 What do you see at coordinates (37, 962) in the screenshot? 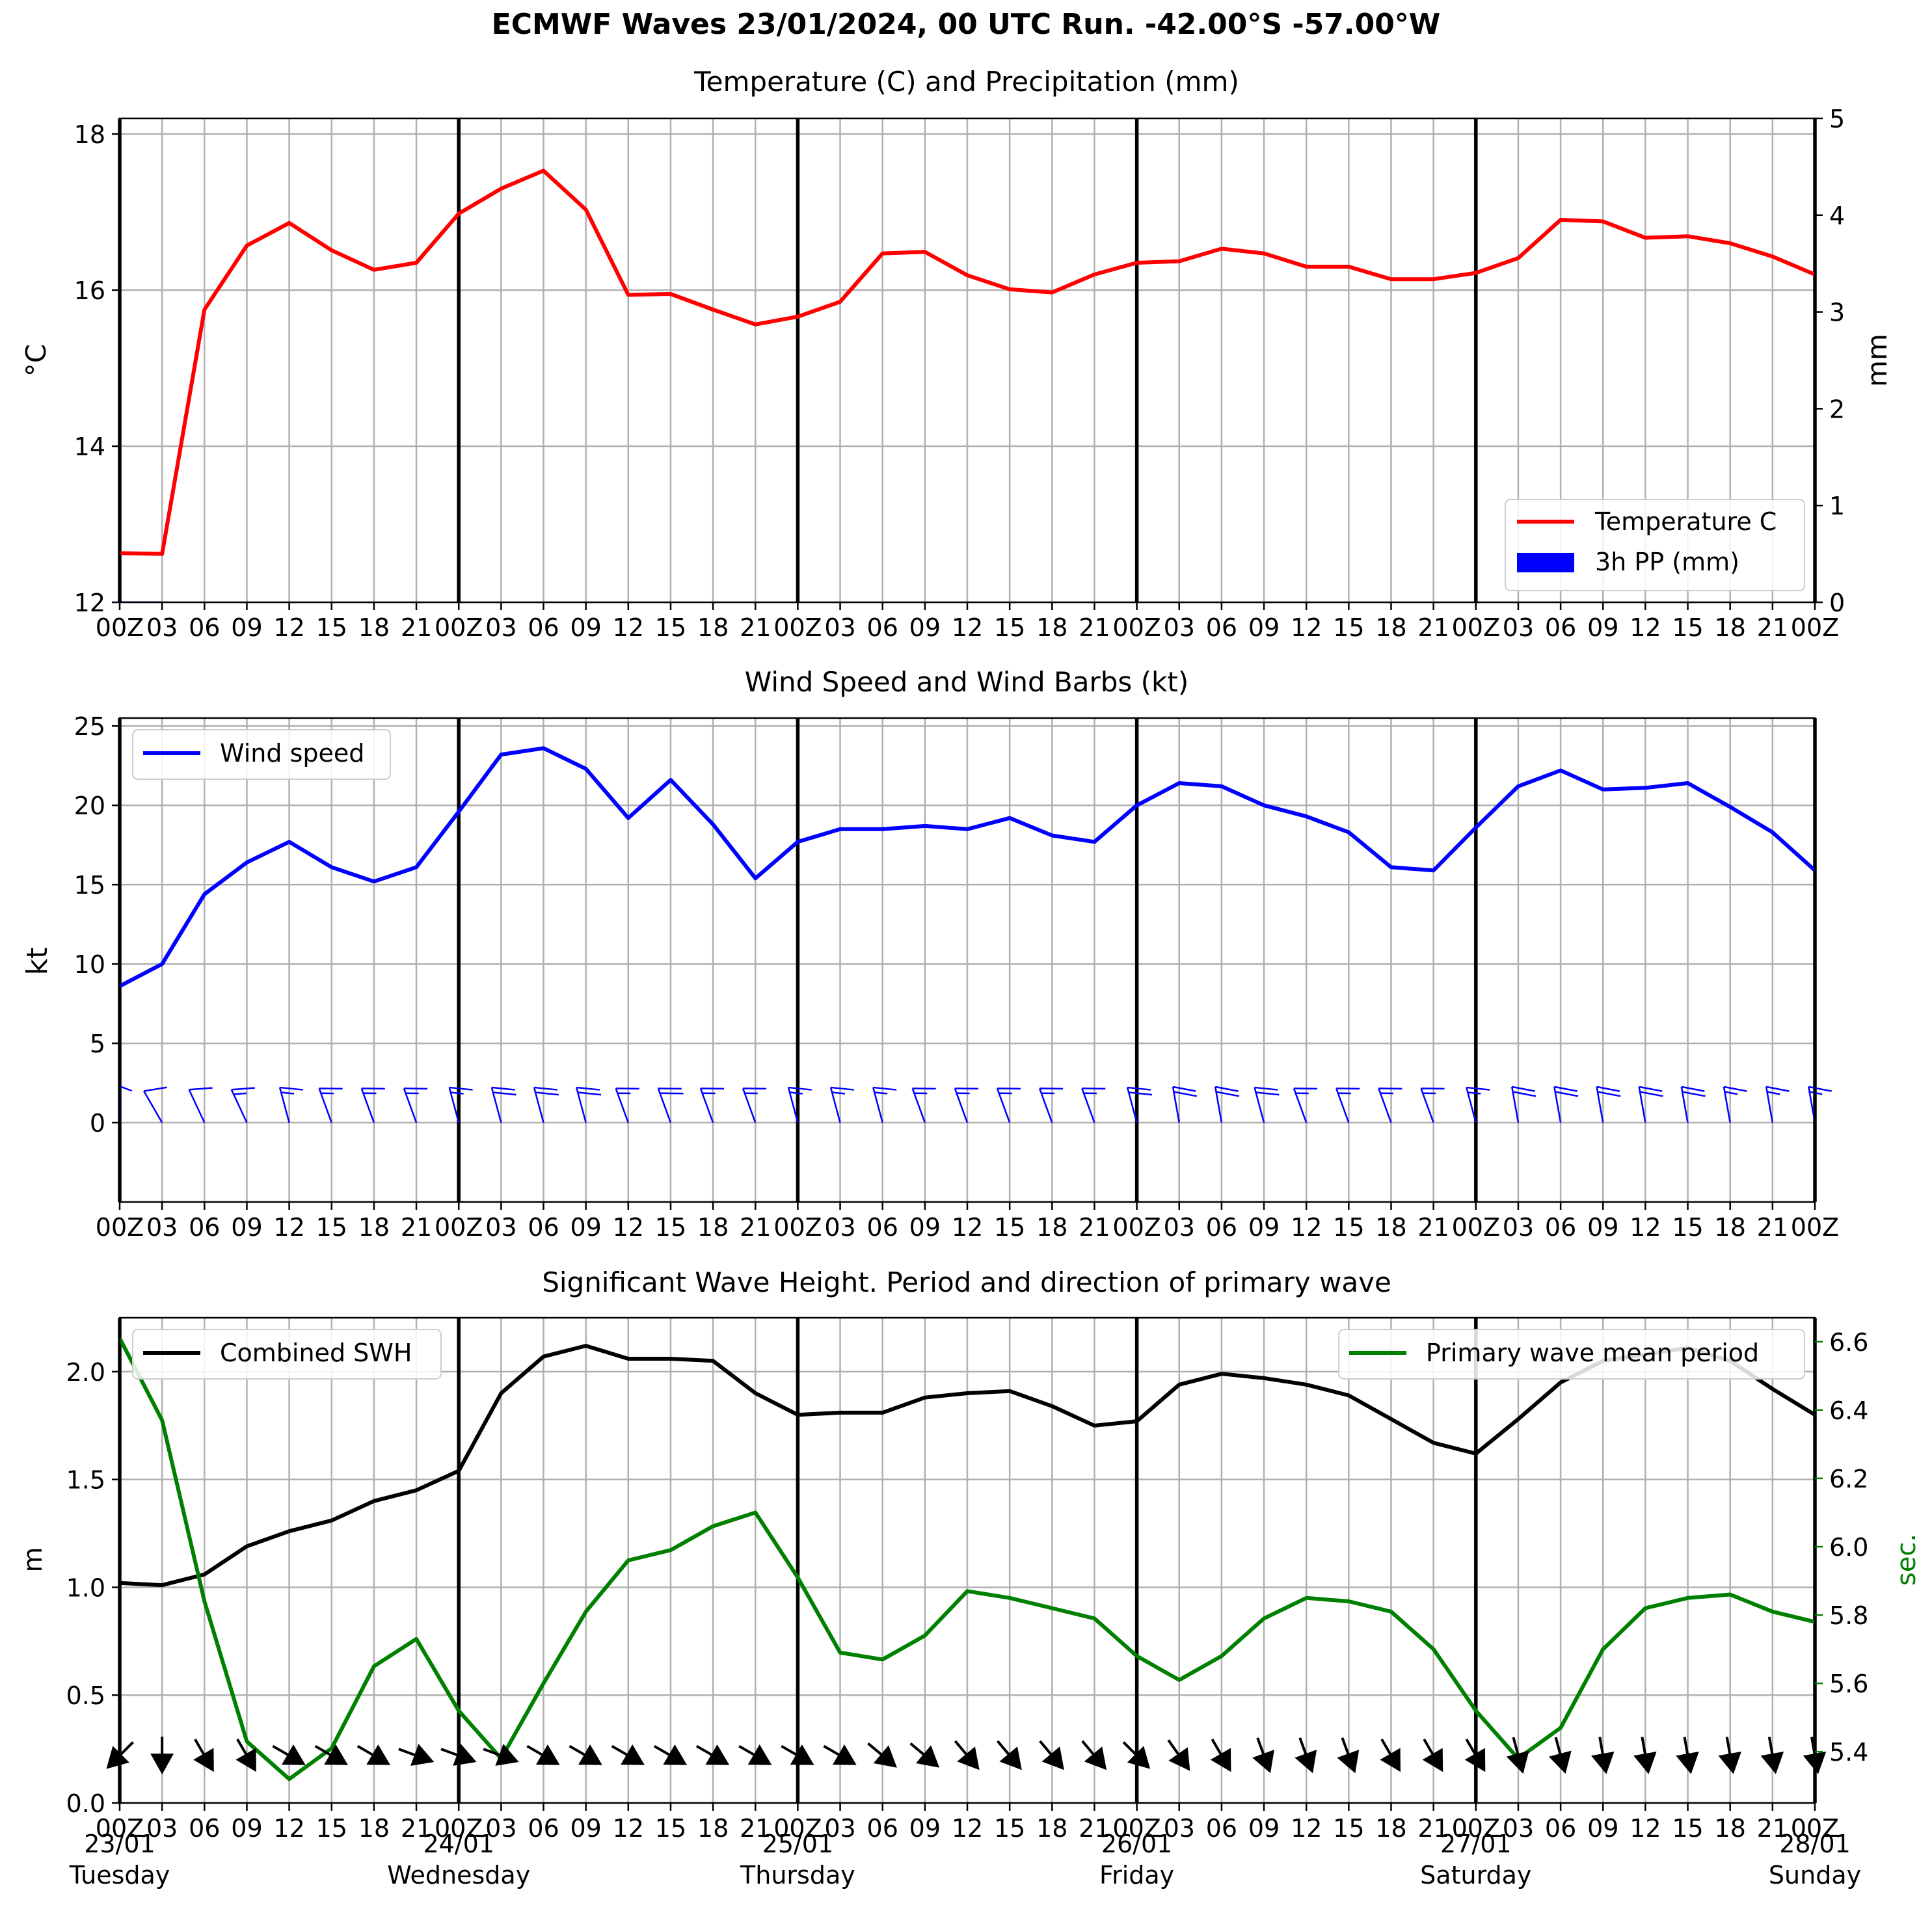
I see `wind-y-label: kt` at bounding box center [37, 962].